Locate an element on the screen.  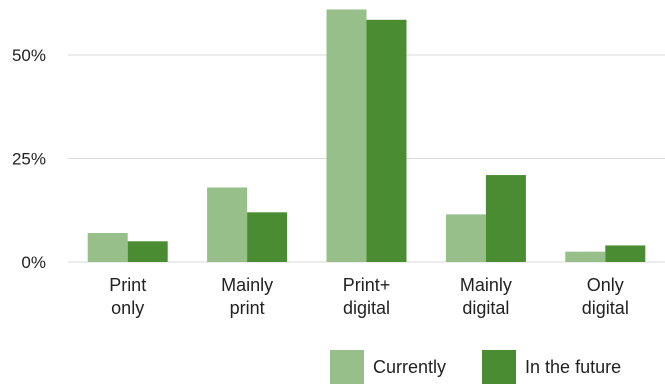
legend-item-currently: Currently is located at coordinates (388, 367).